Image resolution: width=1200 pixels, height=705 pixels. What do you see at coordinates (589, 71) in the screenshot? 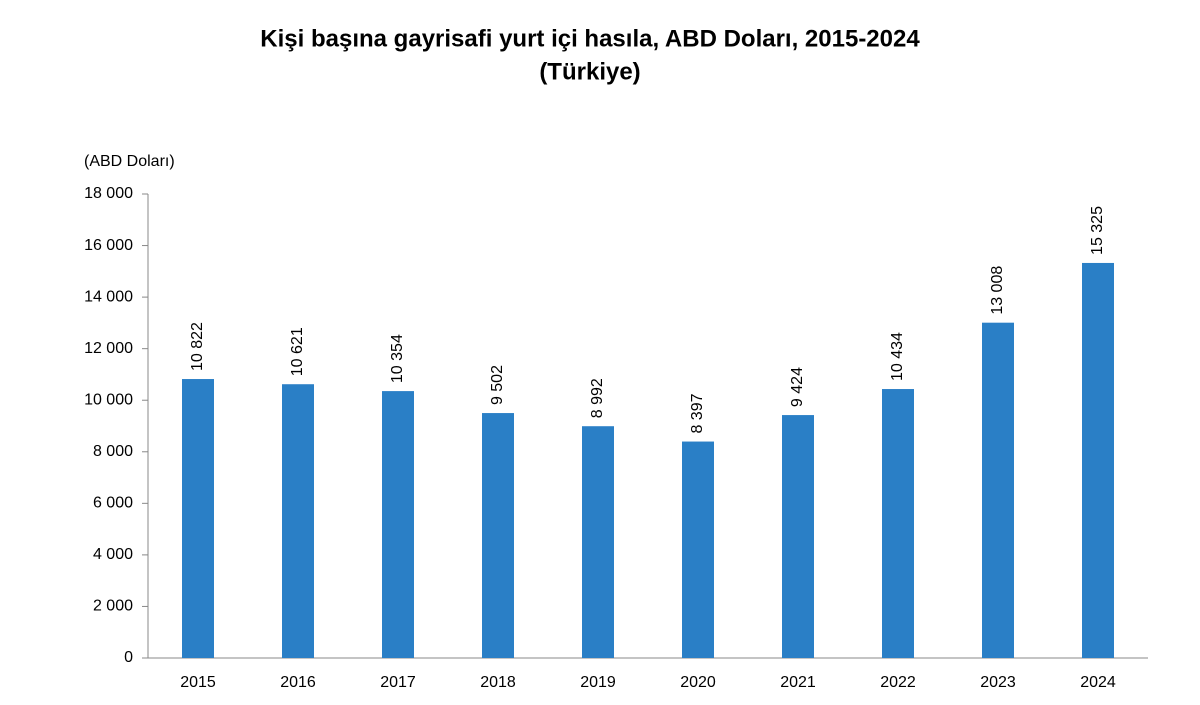
I see `chart-subtitle: (Türkiye)` at bounding box center [589, 71].